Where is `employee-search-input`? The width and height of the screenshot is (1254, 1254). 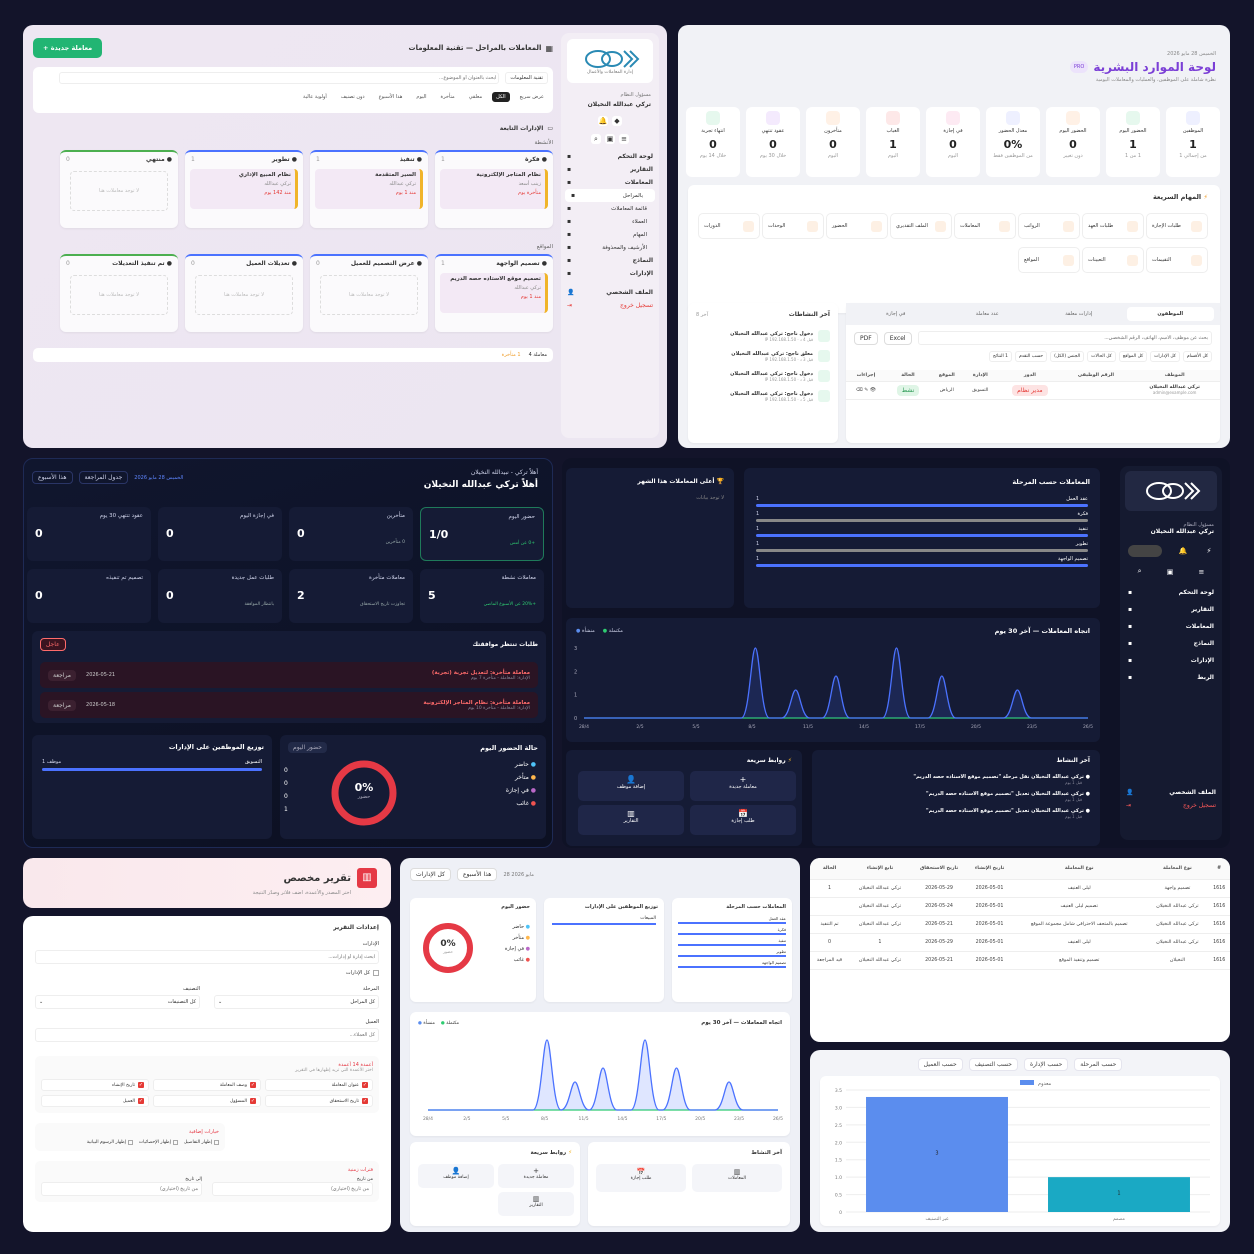
employee-search-input is located at coordinates (1064, 338).